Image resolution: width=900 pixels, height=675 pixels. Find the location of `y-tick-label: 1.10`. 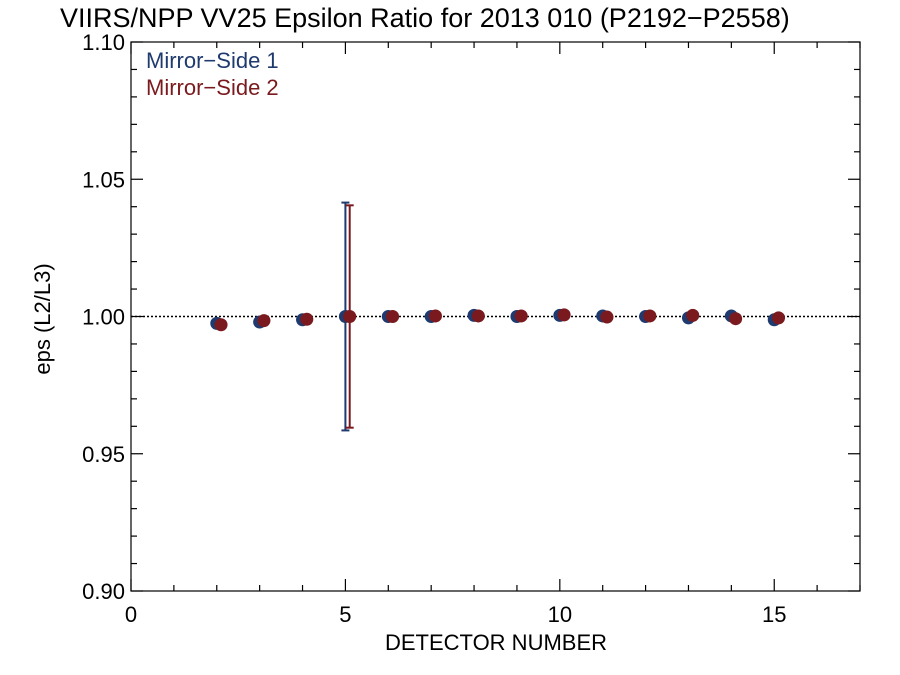

y-tick-label: 1.10 is located at coordinates (103, 42).